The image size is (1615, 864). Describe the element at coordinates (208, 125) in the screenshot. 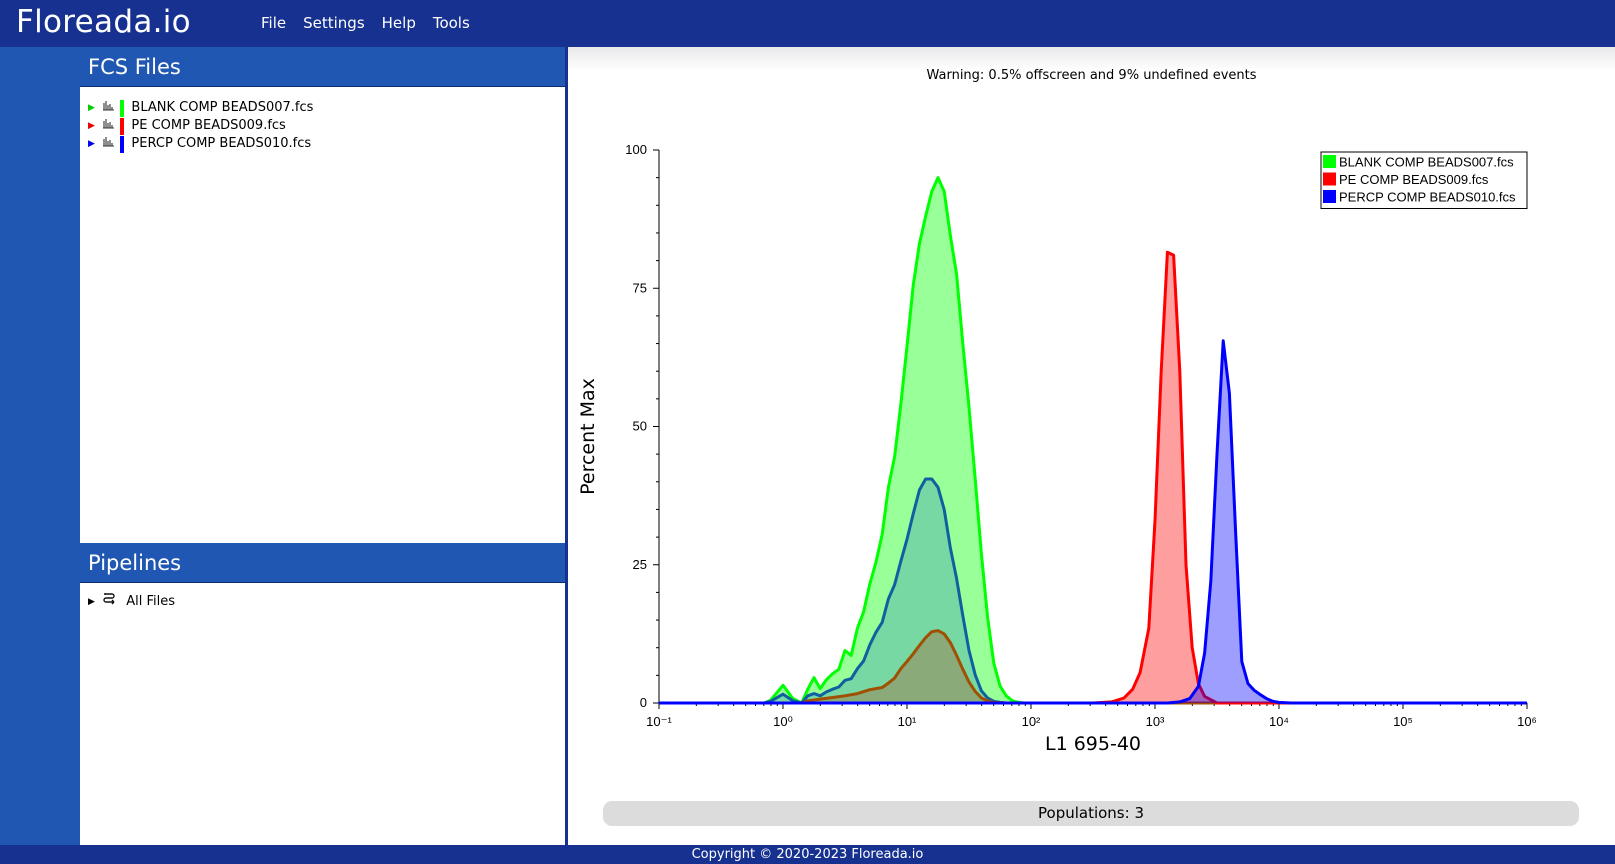

I see `file-name: PE COMP BEADS009.fcs` at that location.